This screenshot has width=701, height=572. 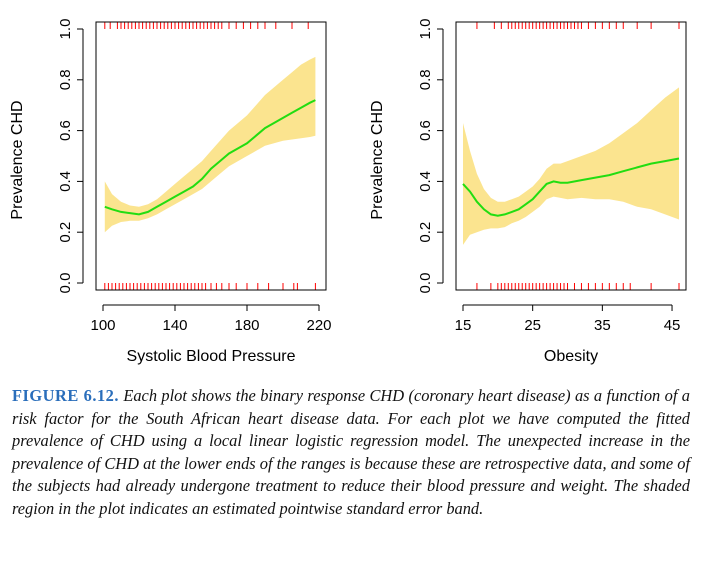 I want to click on y-tick-label-obesity-2: 0.4, so click(x=425, y=181).